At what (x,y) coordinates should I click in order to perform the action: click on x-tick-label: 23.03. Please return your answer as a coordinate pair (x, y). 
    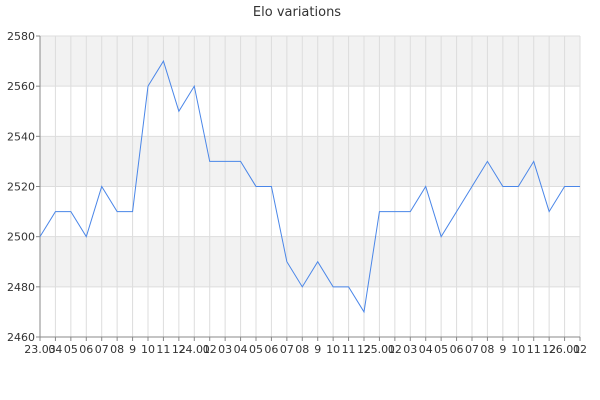
    Looking at the image, I should click on (40, 349).